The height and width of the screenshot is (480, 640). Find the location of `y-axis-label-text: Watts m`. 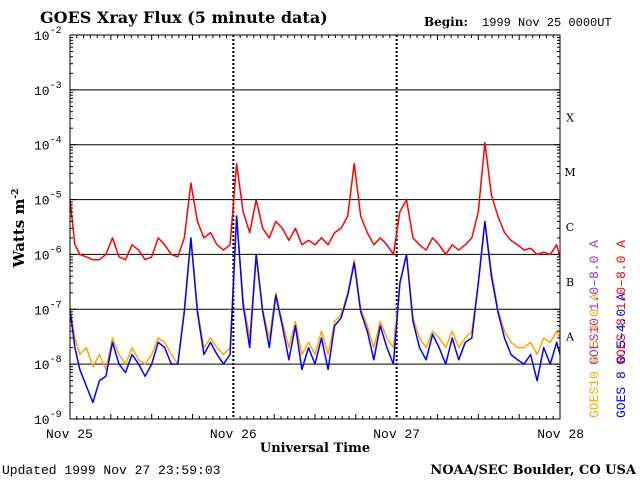

y-axis-label-text: Watts m is located at coordinates (19, 234).